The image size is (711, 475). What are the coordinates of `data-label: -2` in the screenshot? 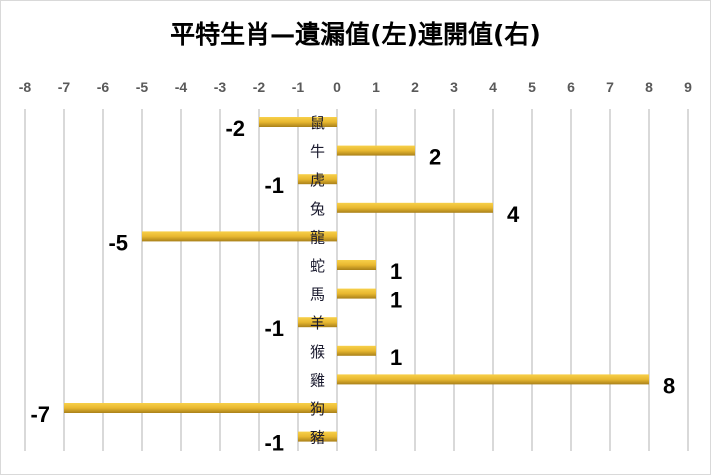 It's located at (235, 128).